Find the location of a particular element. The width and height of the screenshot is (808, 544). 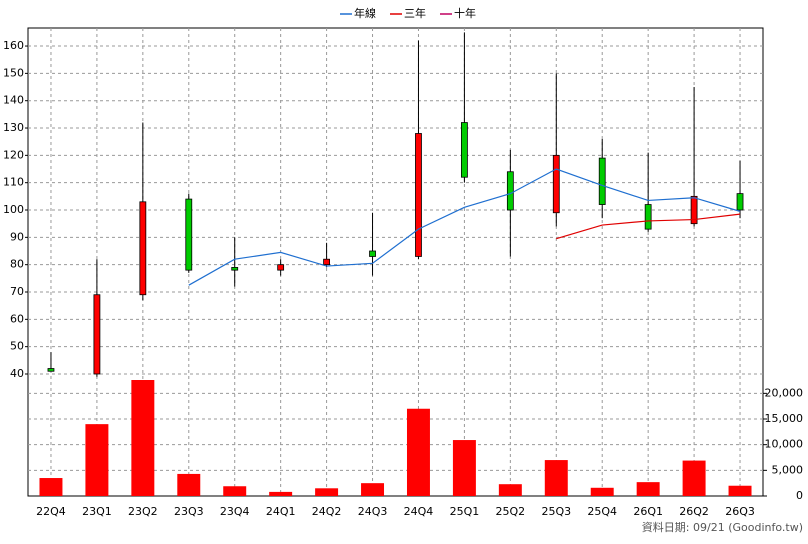

x-tick-label: 26Q2 is located at coordinates (694, 511).